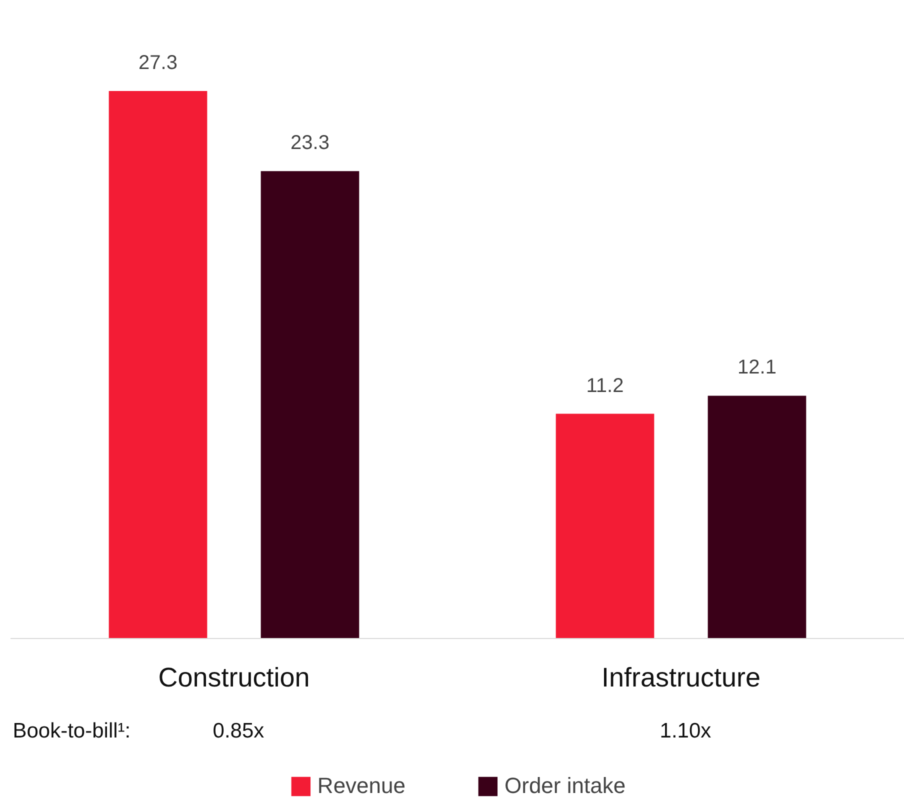  I want to click on text: 1.10x, so click(686, 731).